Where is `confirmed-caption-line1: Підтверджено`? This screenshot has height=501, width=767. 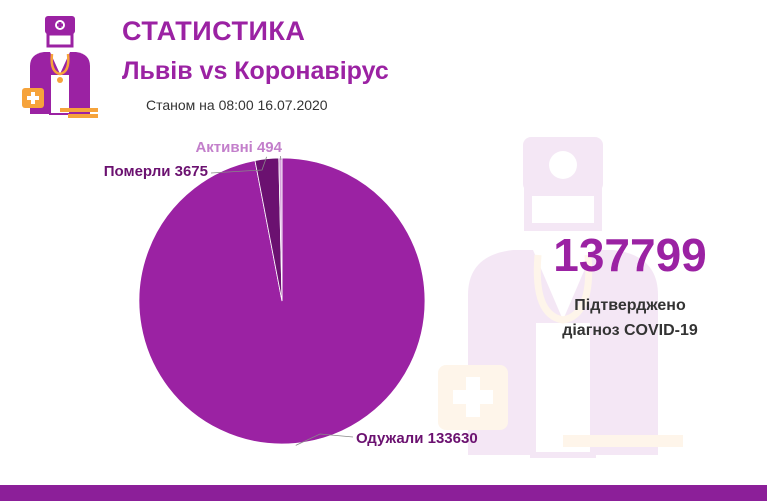
confirmed-caption-line1: Підтверджено is located at coordinates (630, 305).